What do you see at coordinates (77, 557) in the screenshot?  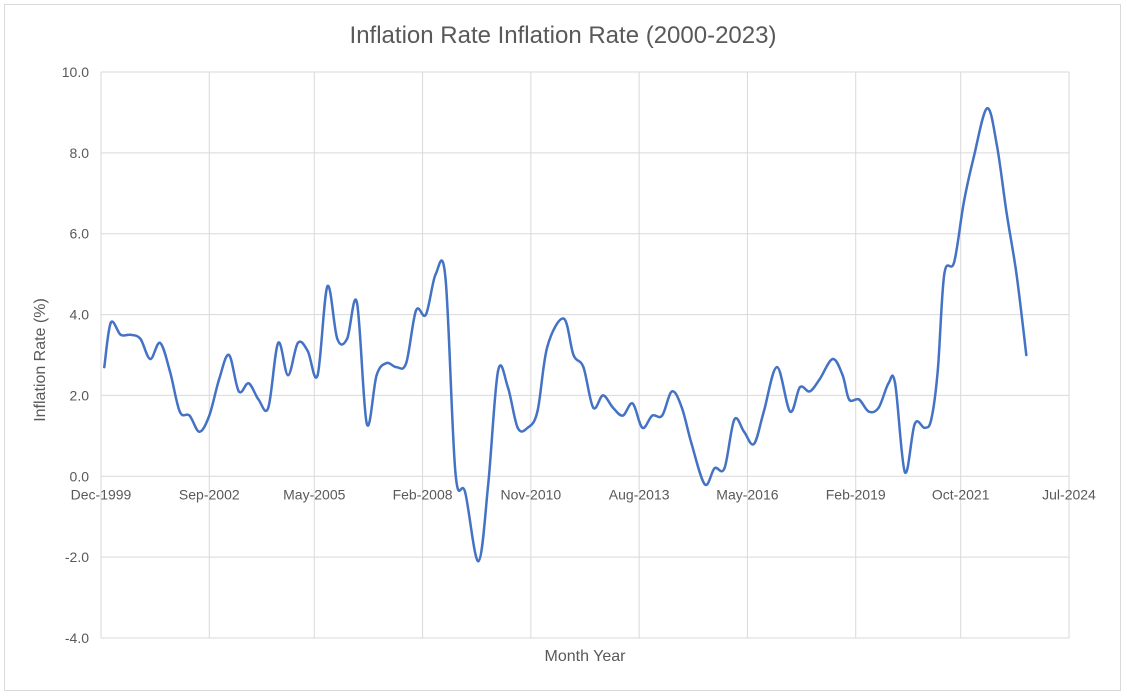 I see `y-tick-label: -2.0` at bounding box center [77, 557].